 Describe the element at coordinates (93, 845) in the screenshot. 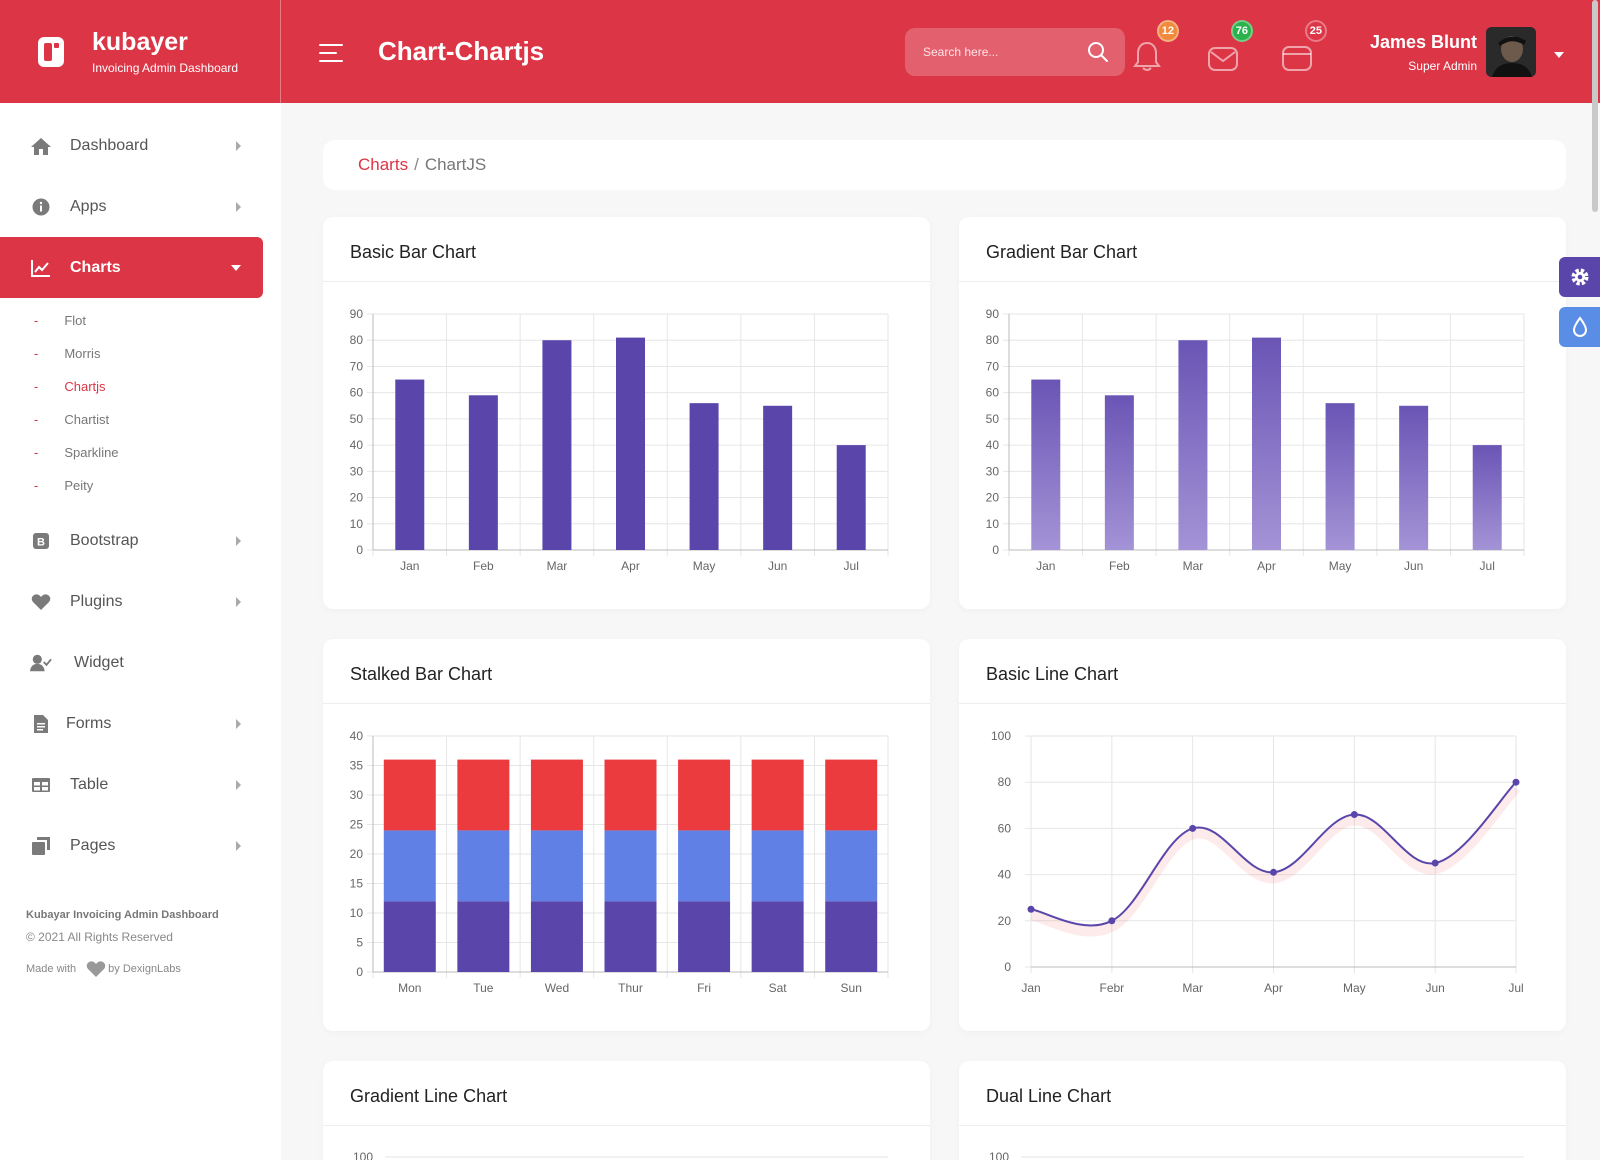

I see `sidebar-item-label: Pages` at that location.